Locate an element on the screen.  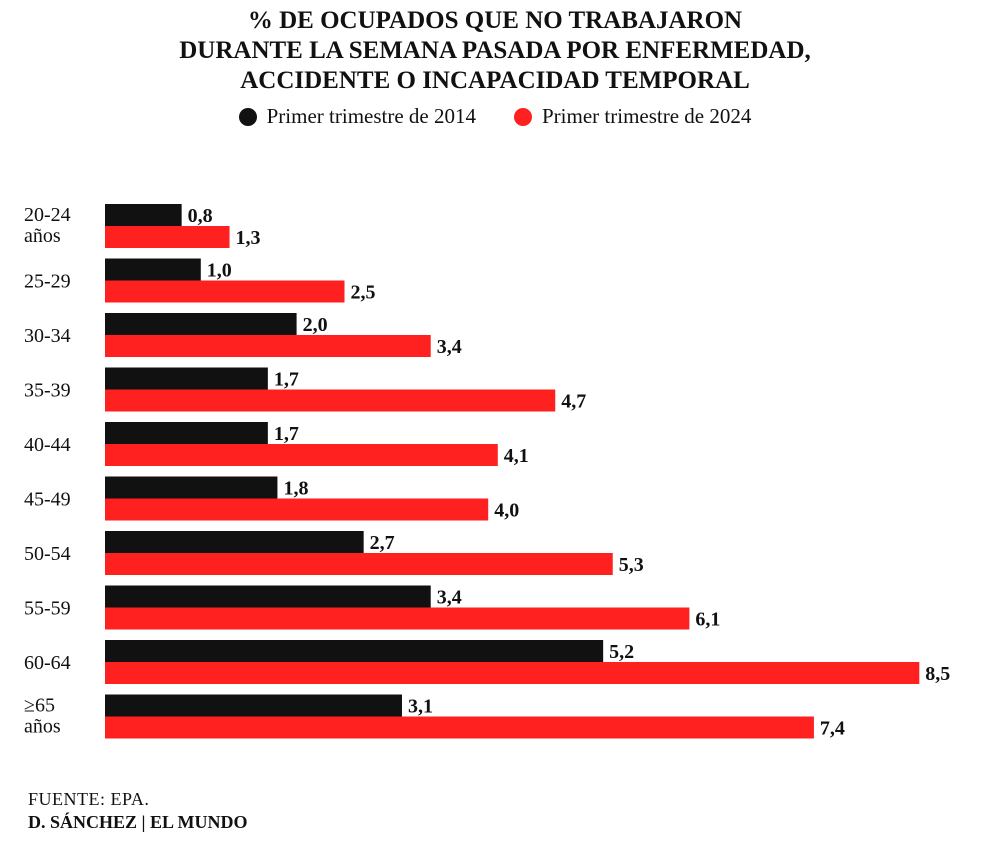
data-label-2014: 2,0 is located at coordinates (315, 325).